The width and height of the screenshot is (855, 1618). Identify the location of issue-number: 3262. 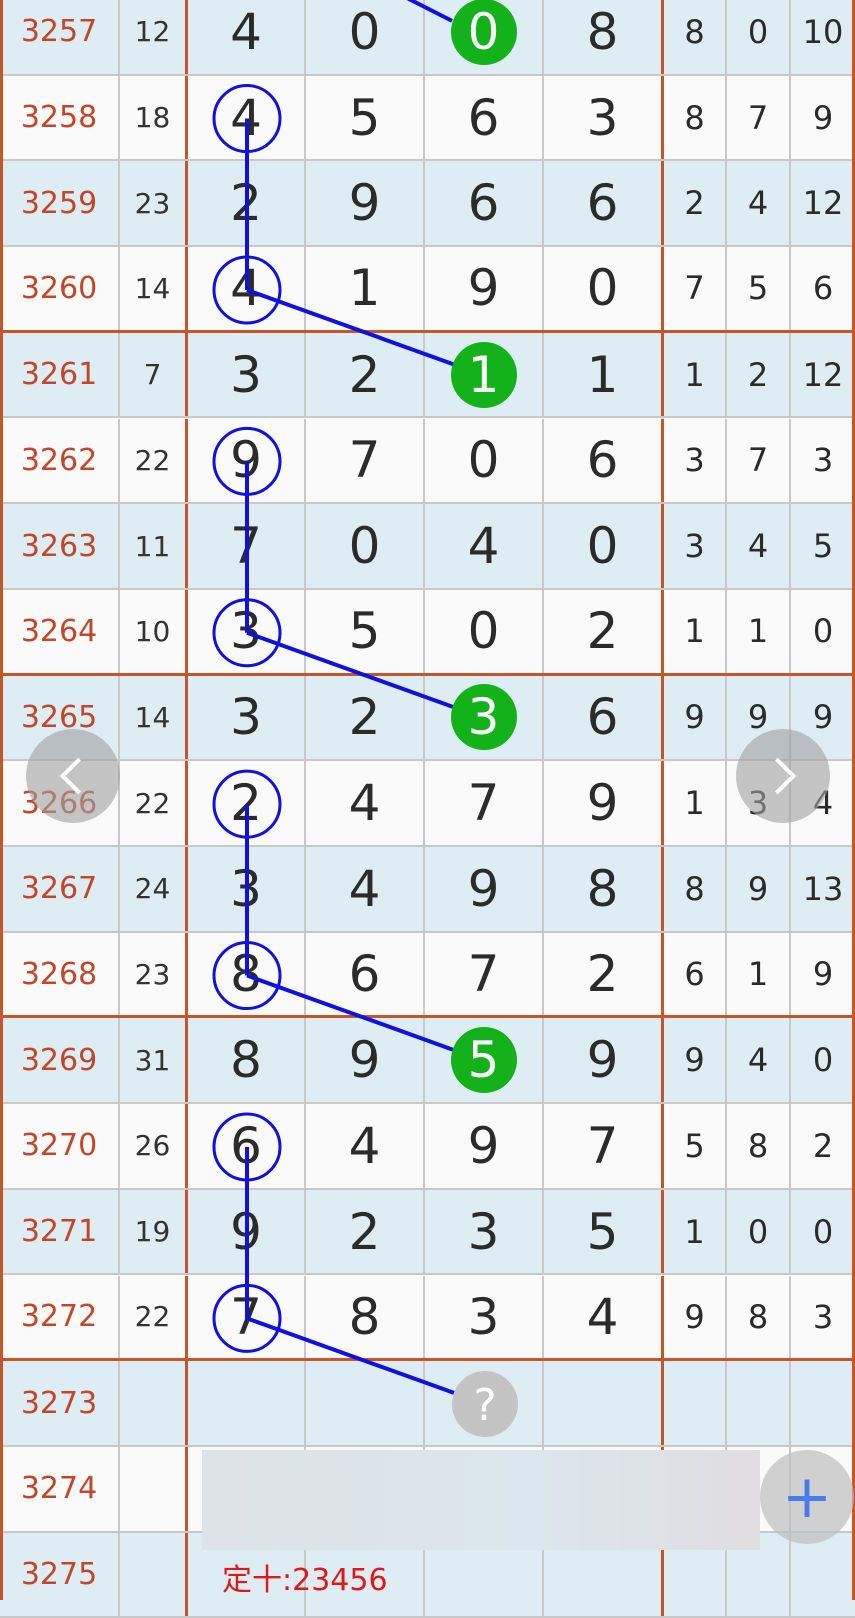
(60, 460).